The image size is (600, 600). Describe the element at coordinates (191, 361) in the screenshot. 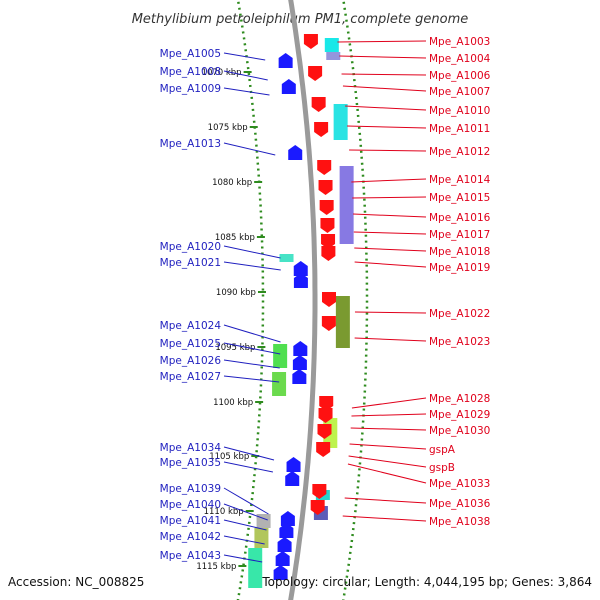

I see `gene-label-left: Mpe_A1026` at that location.